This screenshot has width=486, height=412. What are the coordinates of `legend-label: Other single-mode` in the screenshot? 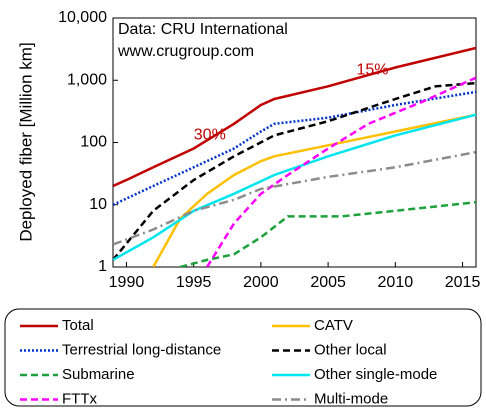 It's located at (375, 374).